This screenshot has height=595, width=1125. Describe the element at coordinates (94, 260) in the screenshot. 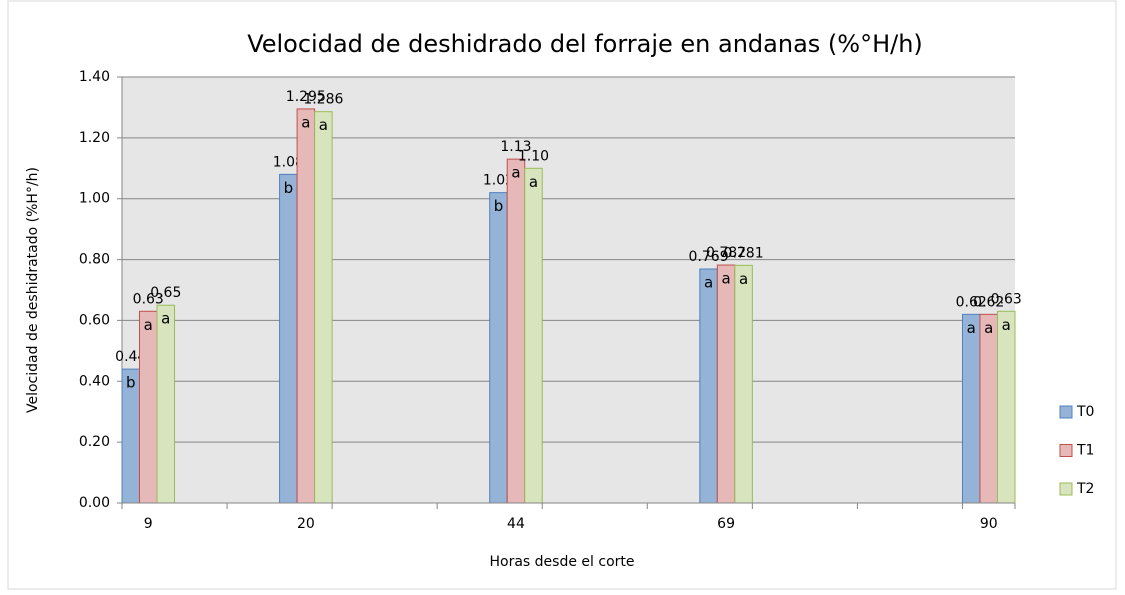

I see `y-tick-label: 0.80` at that location.